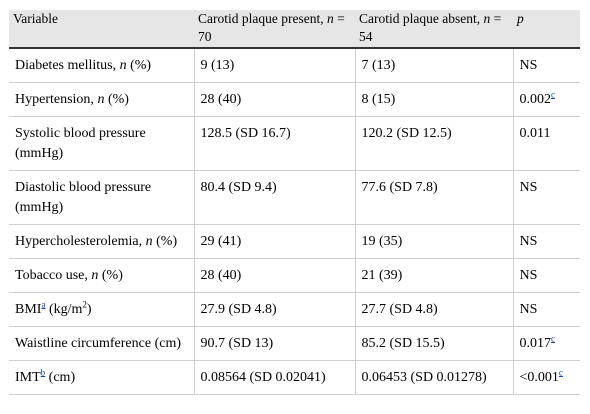 This screenshot has width=590, height=414. I want to click on cell-absent: 27.7 (SD 4.8), so click(434, 309).